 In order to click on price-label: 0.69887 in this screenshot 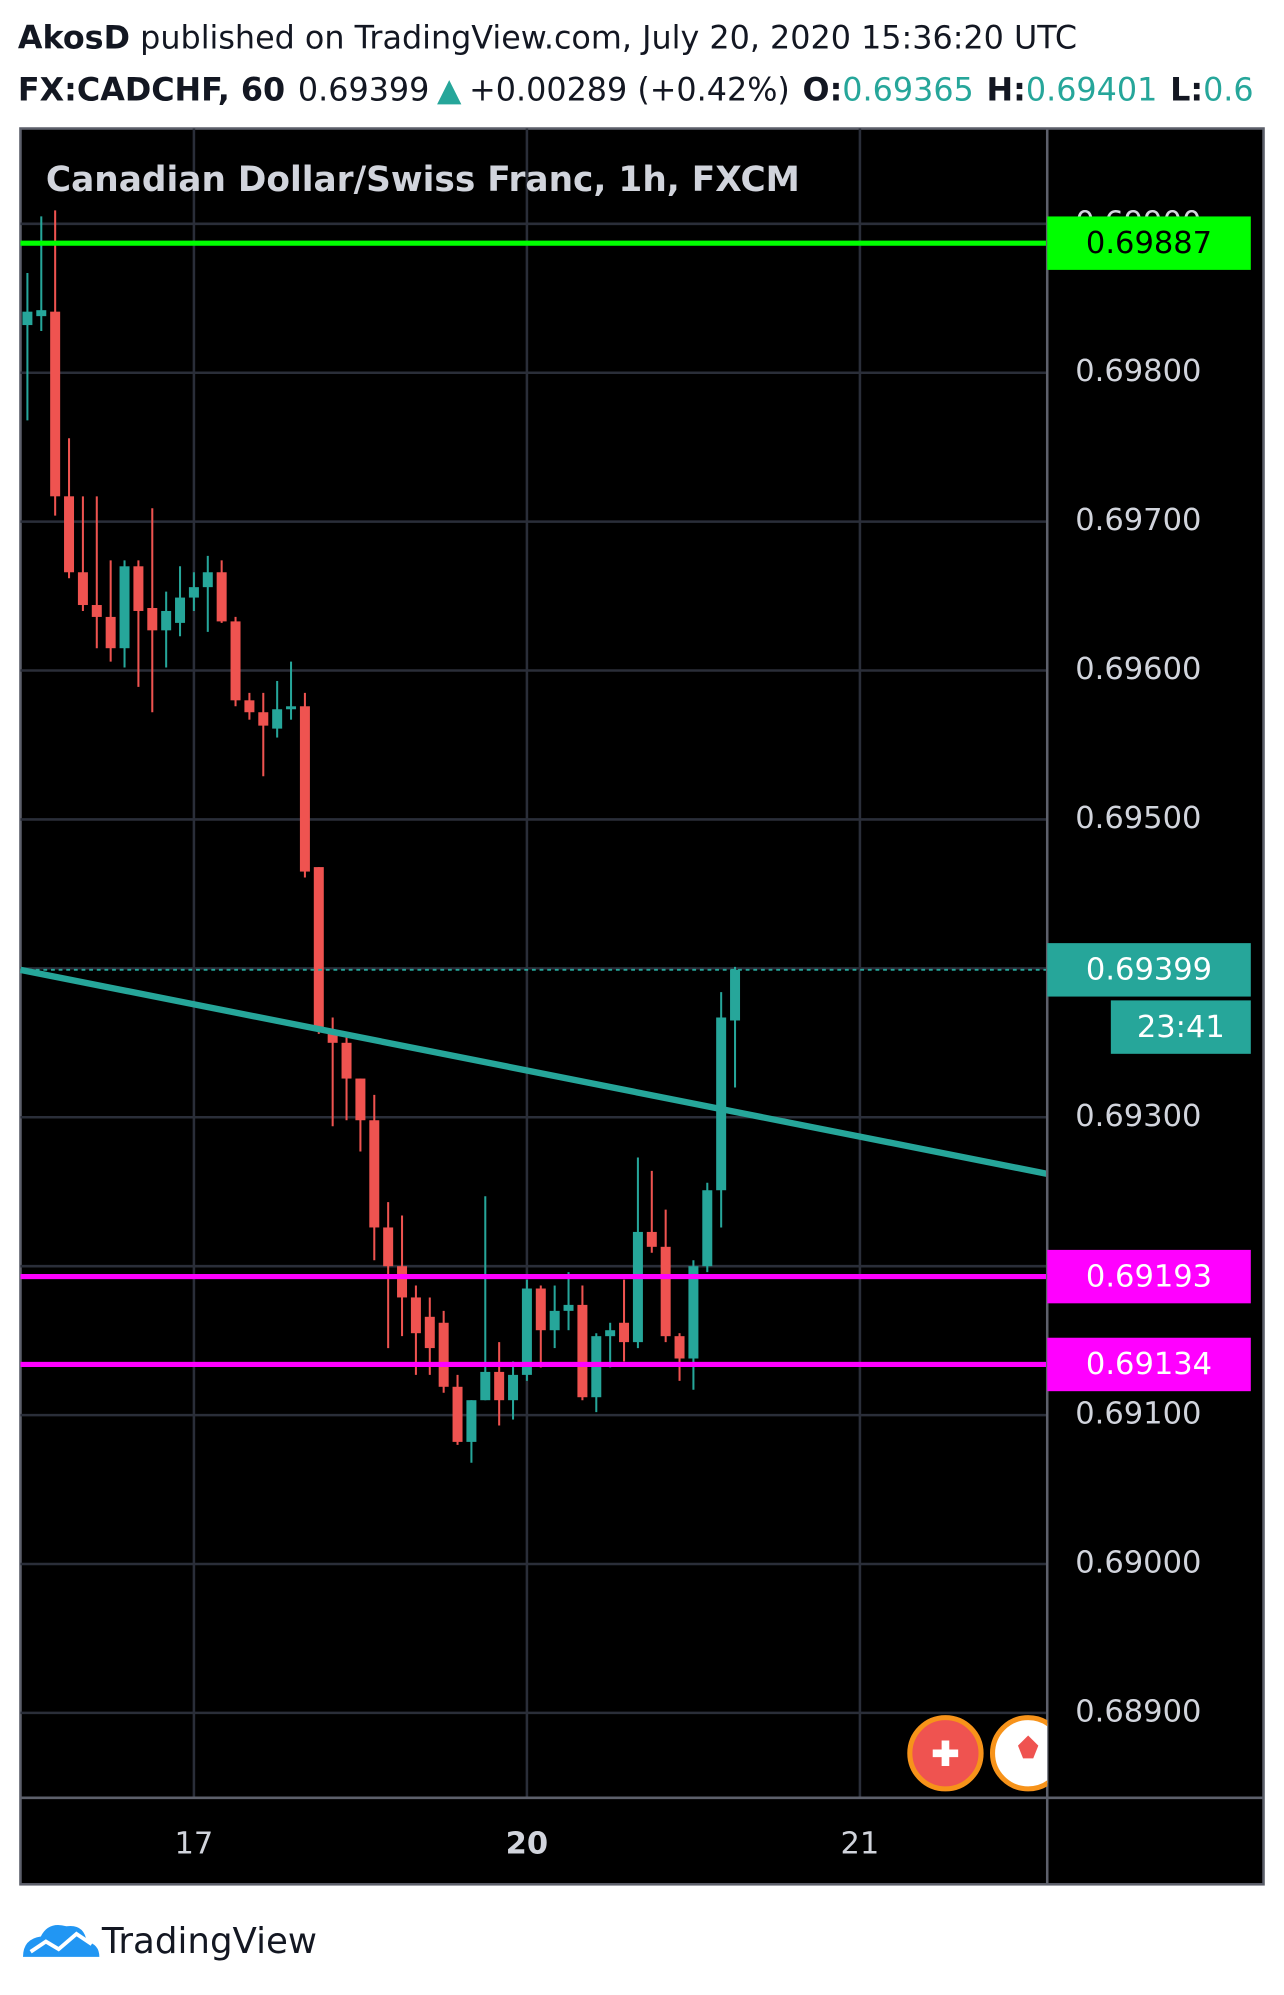, I will do `click(1149, 243)`.